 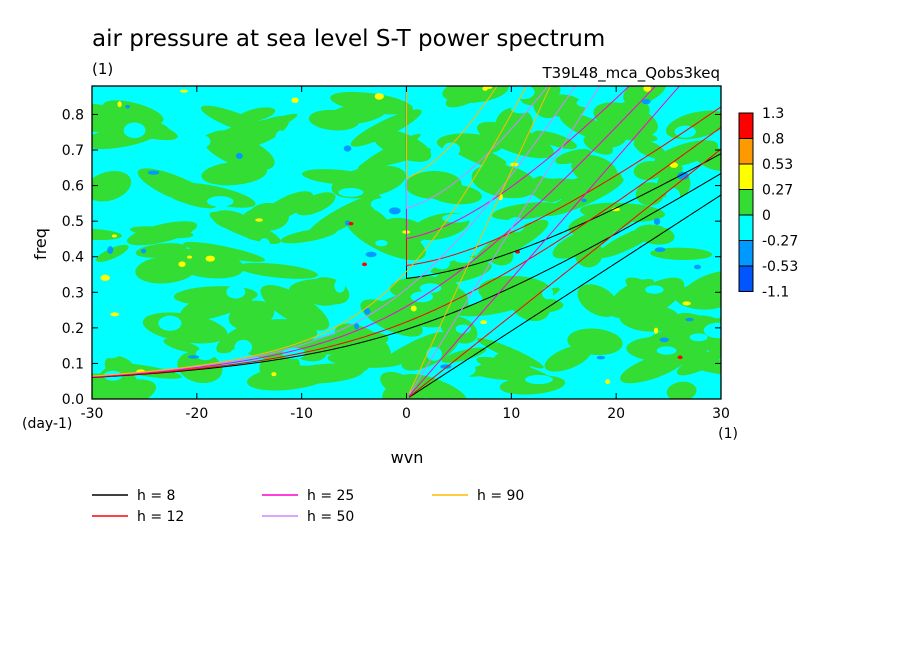 I want to click on colorbar-label: -0.53, so click(x=780, y=267).